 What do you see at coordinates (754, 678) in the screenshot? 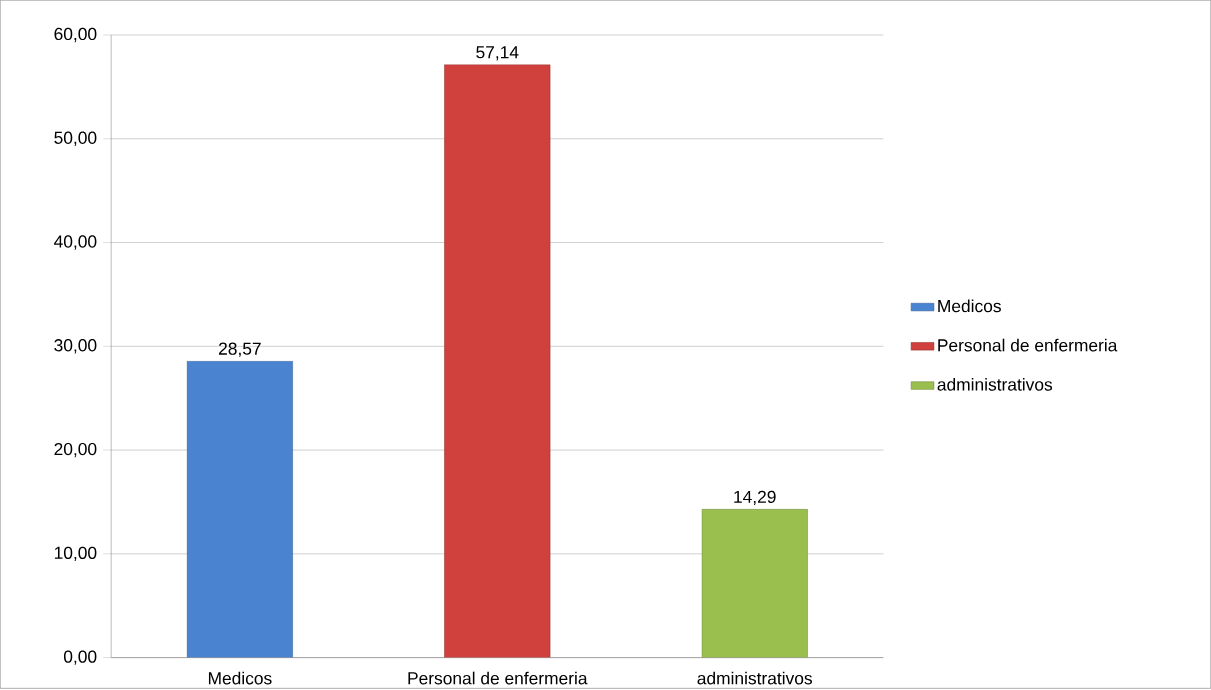
I see `x-tick-label: administrativos` at bounding box center [754, 678].